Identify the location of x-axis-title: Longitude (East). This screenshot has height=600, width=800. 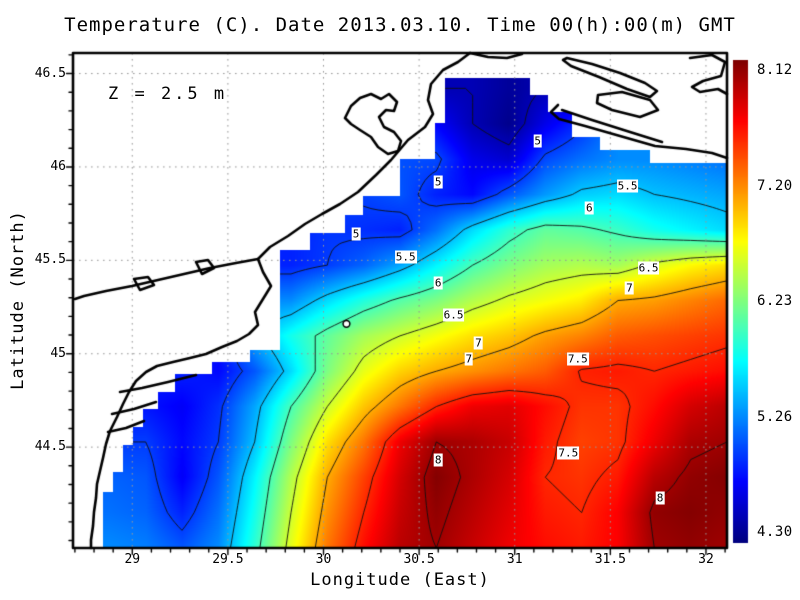
(400, 580).